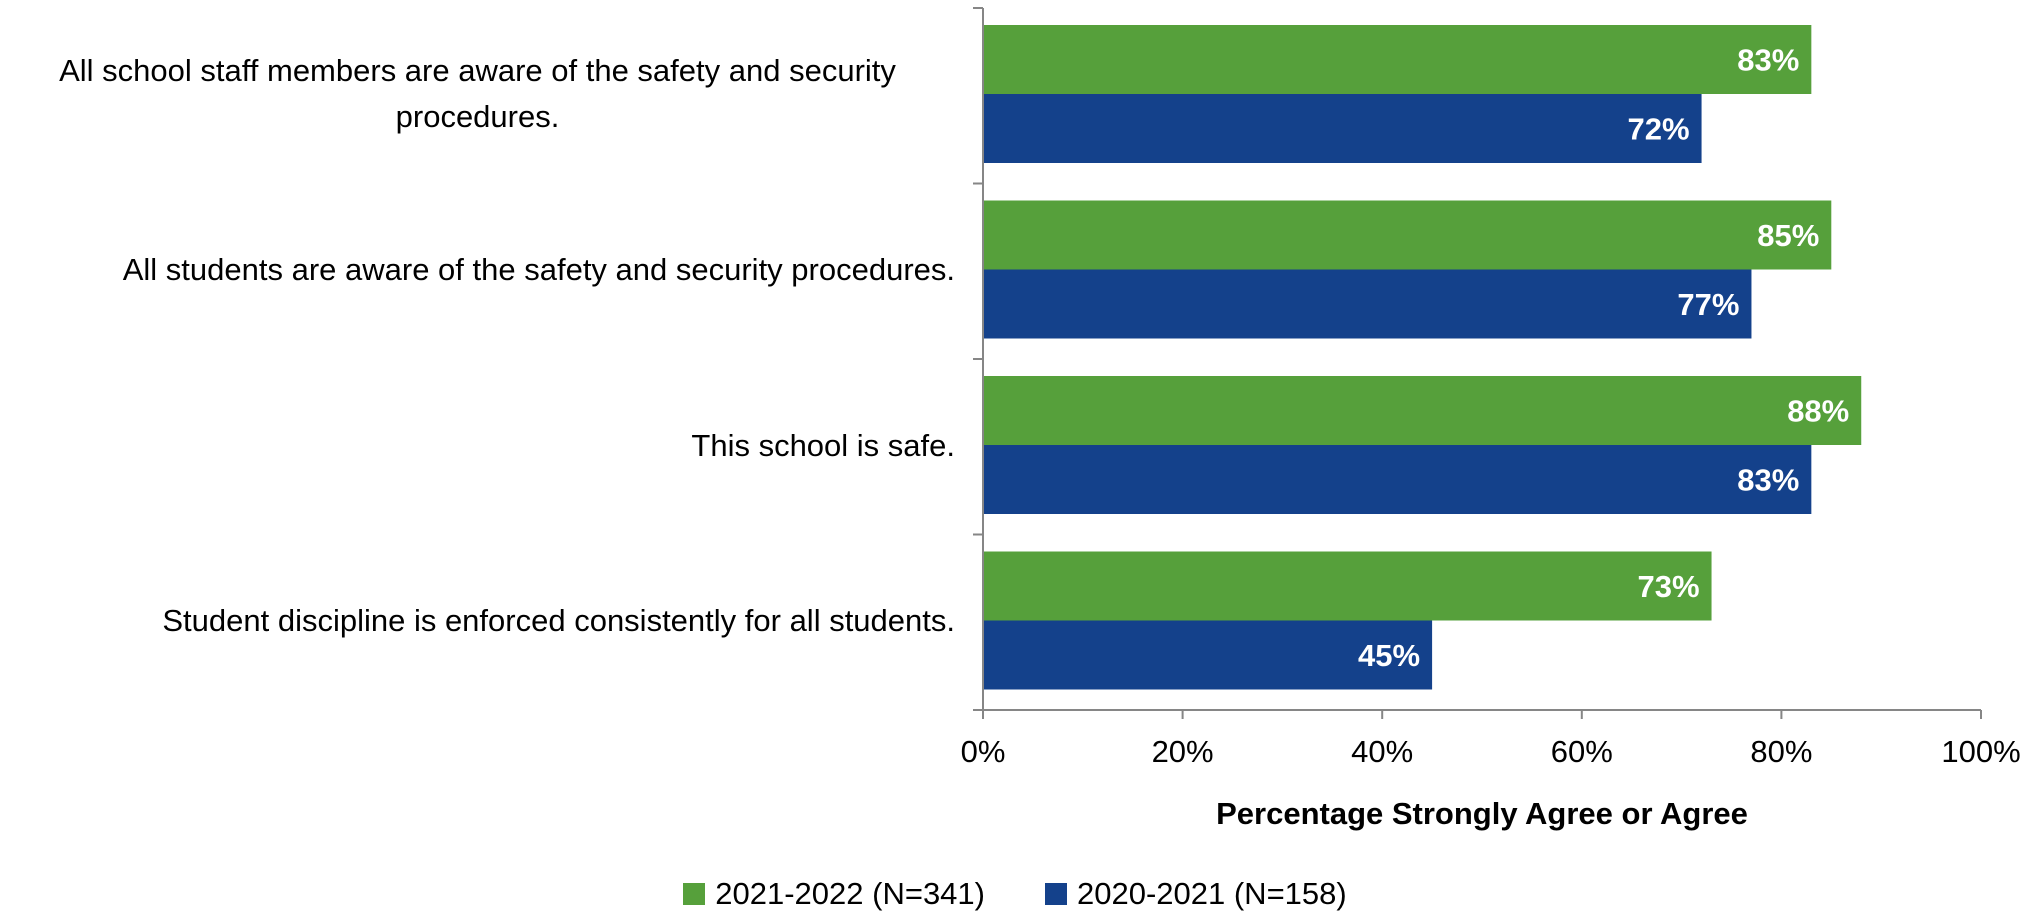  I want to click on bar-label-series-0-category-0: 83%, so click(1768, 60).